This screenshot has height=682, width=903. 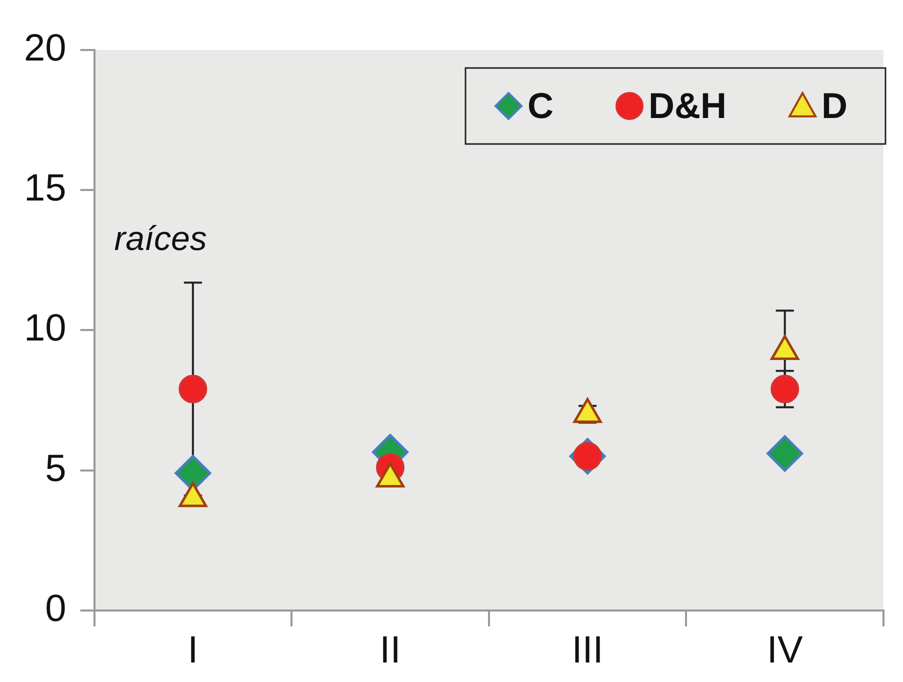 I want to click on y-tick-label: 5, so click(x=55, y=469).